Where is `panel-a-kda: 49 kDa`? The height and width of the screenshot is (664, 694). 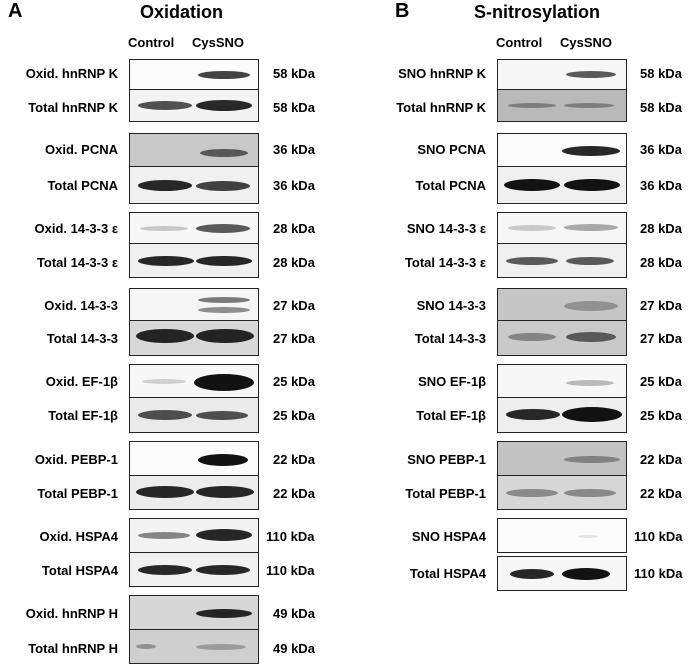
panel-a-kda: 49 kDa is located at coordinates (294, 613).